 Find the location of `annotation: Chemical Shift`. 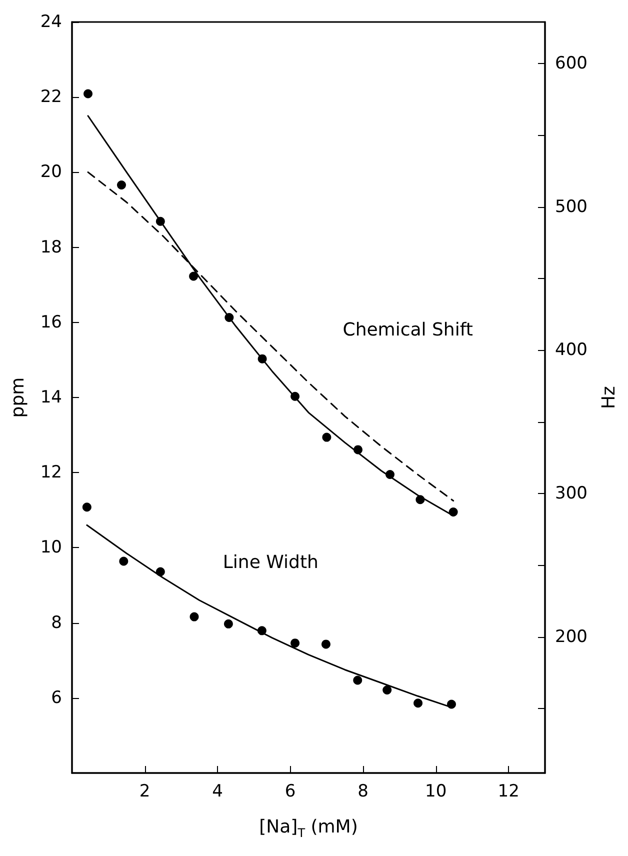

annotation: Chemical Shift is located at coordinates (407, 329).